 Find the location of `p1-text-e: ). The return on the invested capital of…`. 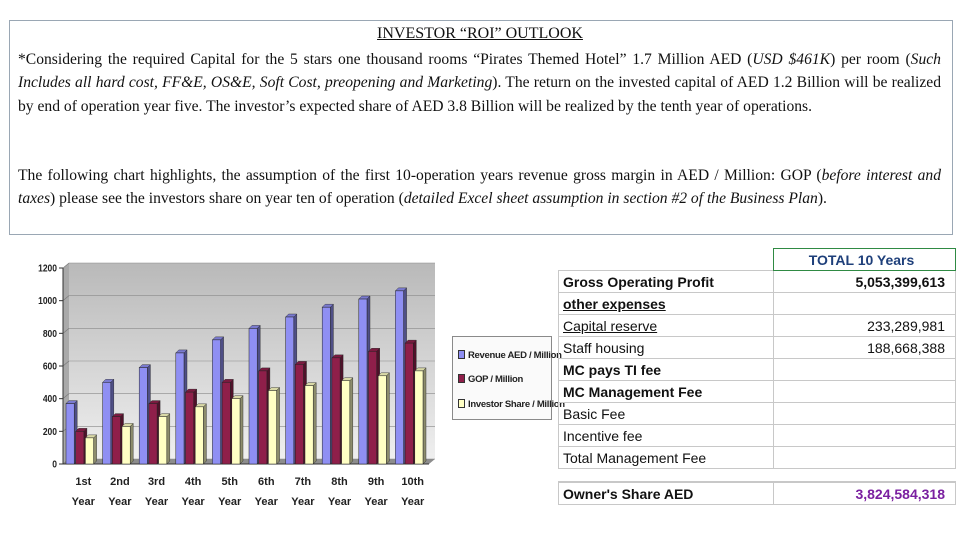

p1-text-e: ). The return on the invested capital of… is located at coordinates (479, 94).